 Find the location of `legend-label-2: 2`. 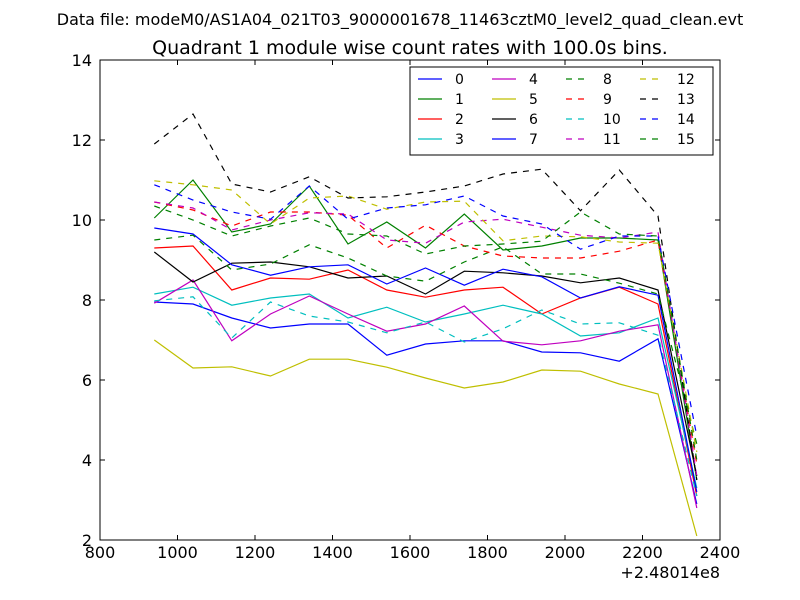

legend-label-2: 2 is located at coordinates (459, 120).